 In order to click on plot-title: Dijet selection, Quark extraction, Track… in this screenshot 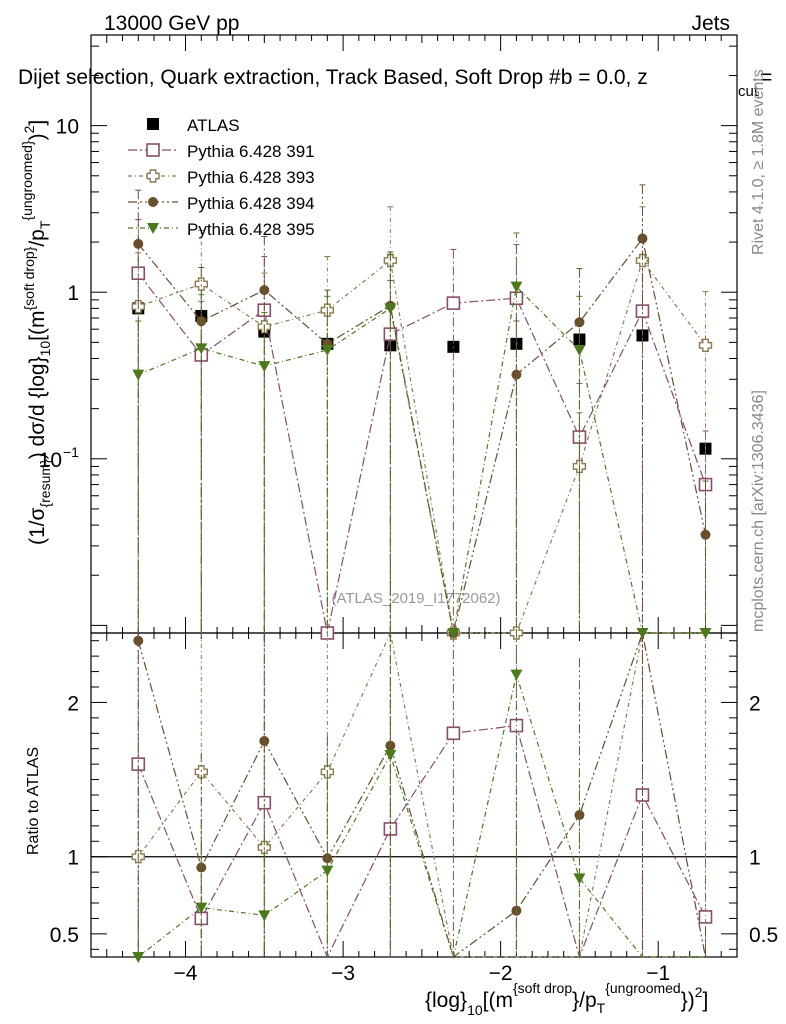, I will do `click(333, 77)`.